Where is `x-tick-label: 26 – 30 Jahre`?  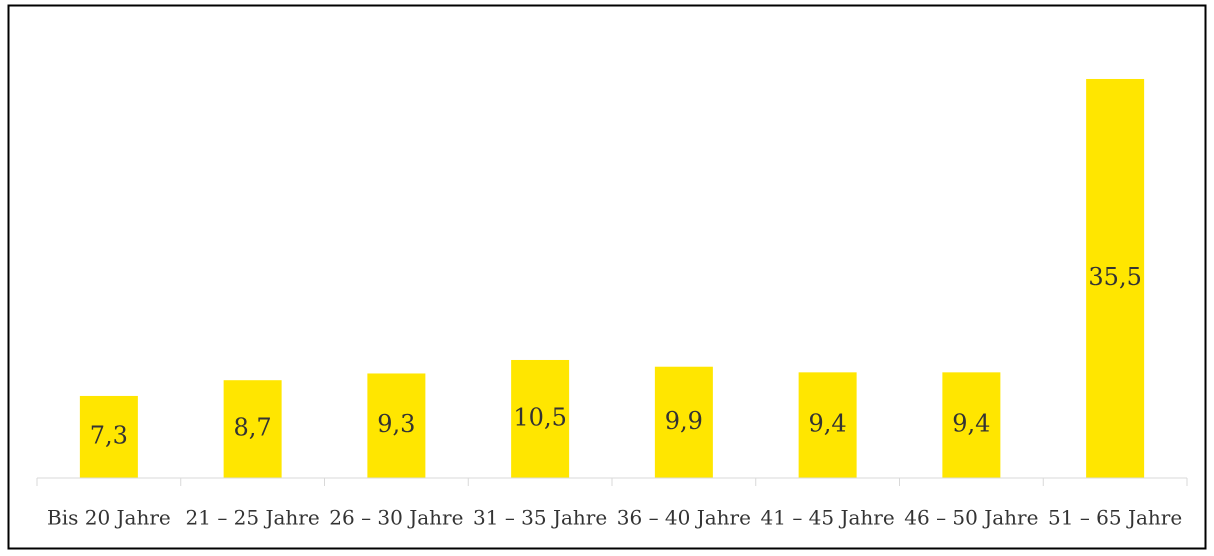
x-tick-label: 26 – 30 Jahre is located at coordinates (396, 518).